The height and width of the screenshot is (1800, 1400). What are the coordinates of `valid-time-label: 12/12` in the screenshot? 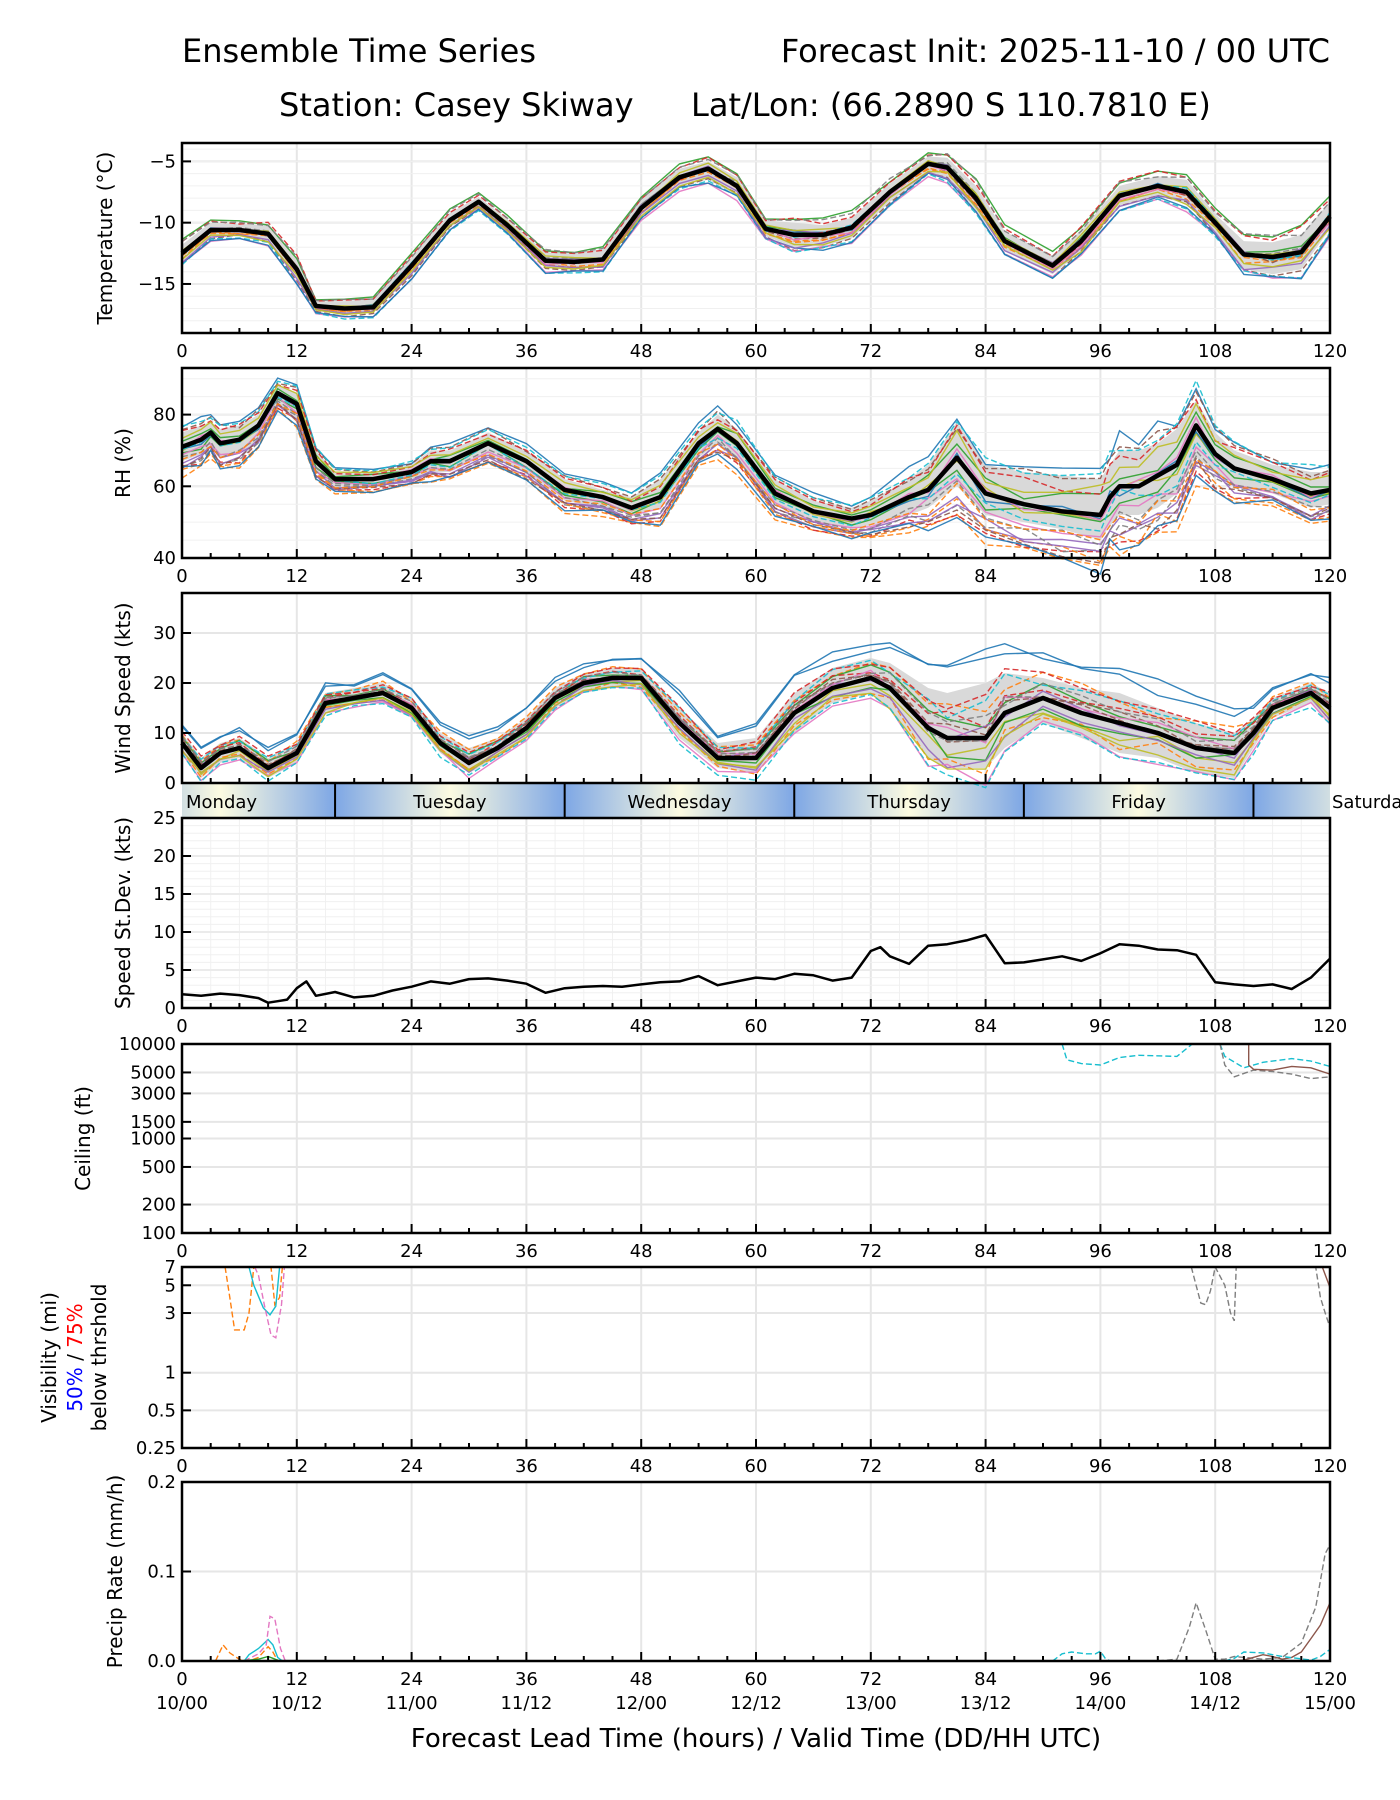 It's located at (756, 1703).